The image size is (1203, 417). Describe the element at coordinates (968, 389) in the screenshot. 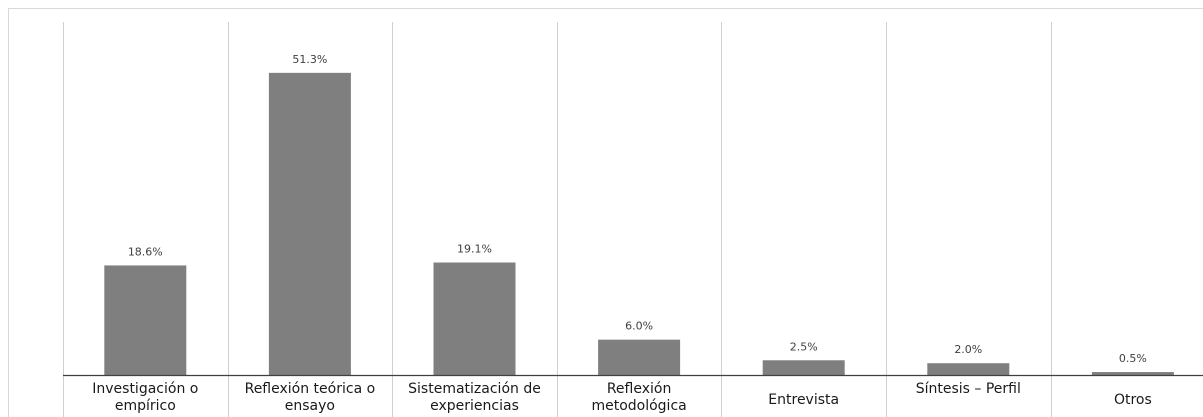

I see `x-tick-label: Síntesis – Perfil` at that location.